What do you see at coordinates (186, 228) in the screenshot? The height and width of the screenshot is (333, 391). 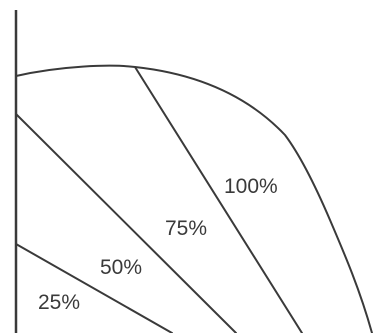 I see `region-label-75: 75%` at bounding box center [186, 228].